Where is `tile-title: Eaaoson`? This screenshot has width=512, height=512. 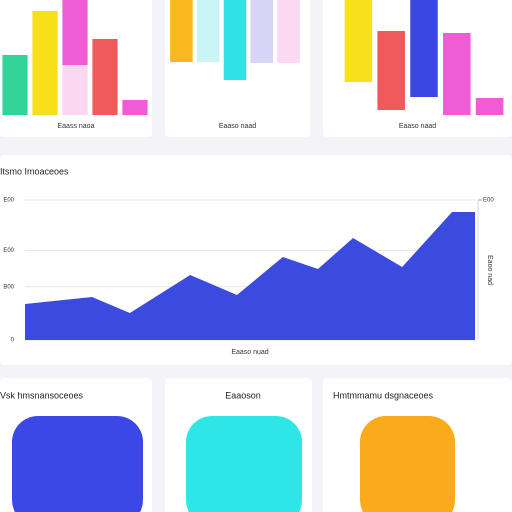 tile-title: Eaaoson is located at coordinates (243, 395).